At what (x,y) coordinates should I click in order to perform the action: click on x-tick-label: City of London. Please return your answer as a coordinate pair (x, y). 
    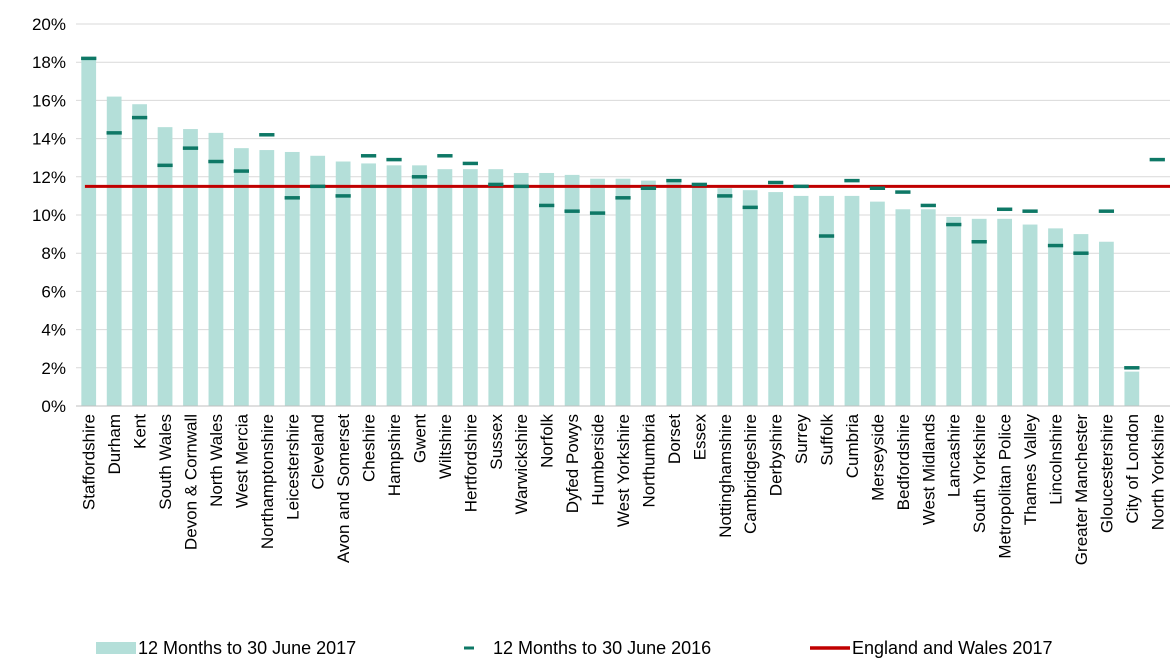
    Looking at the image, I should click on (1132, 469).